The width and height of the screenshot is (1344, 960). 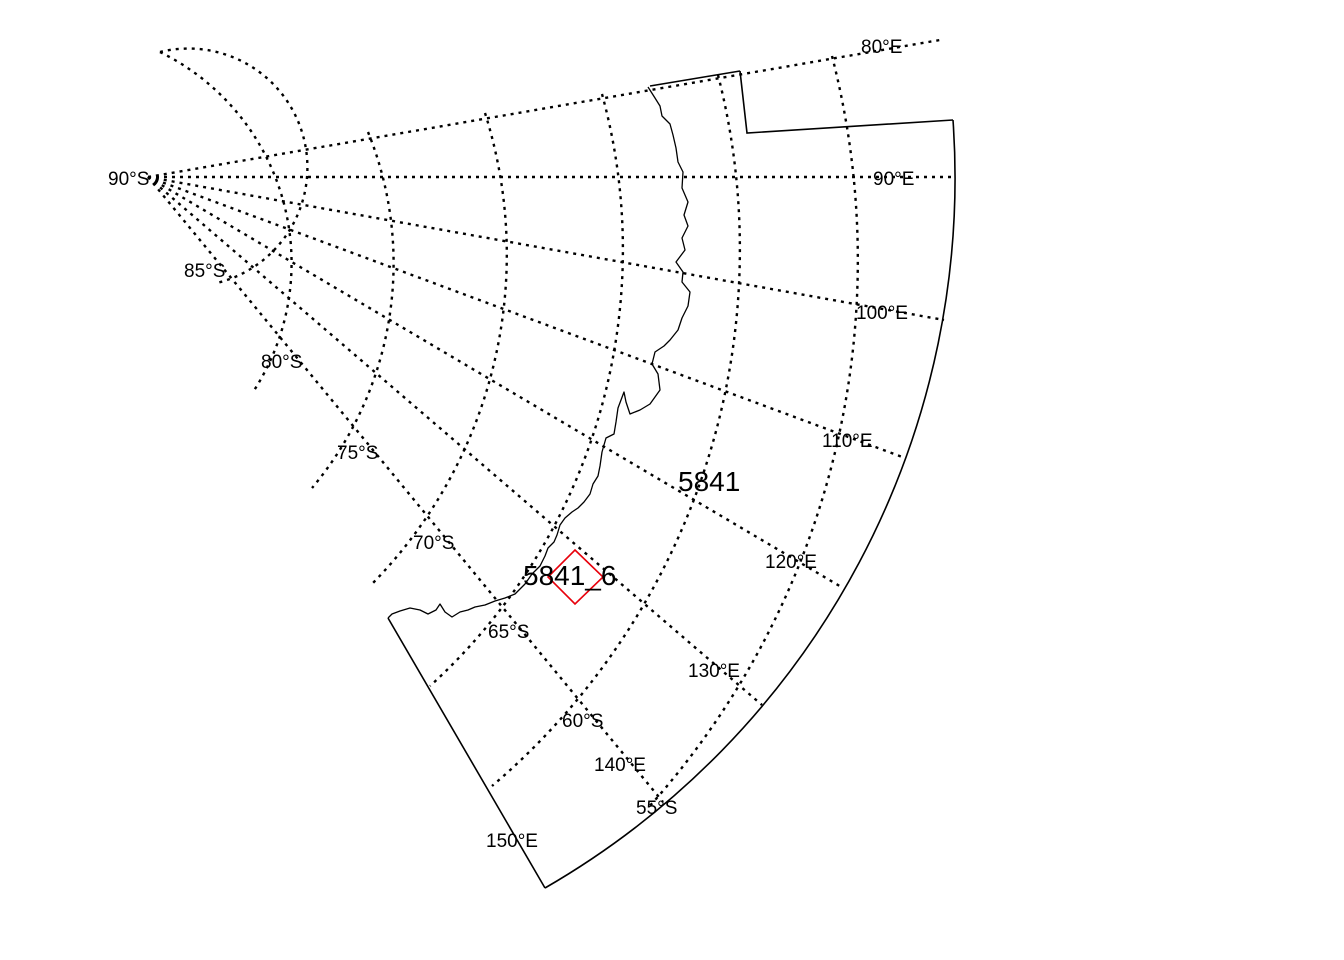 What do you see at coordinates (544, 108) in the screenshot?
I see `meridian-80e` at bounding box center [544, 108].